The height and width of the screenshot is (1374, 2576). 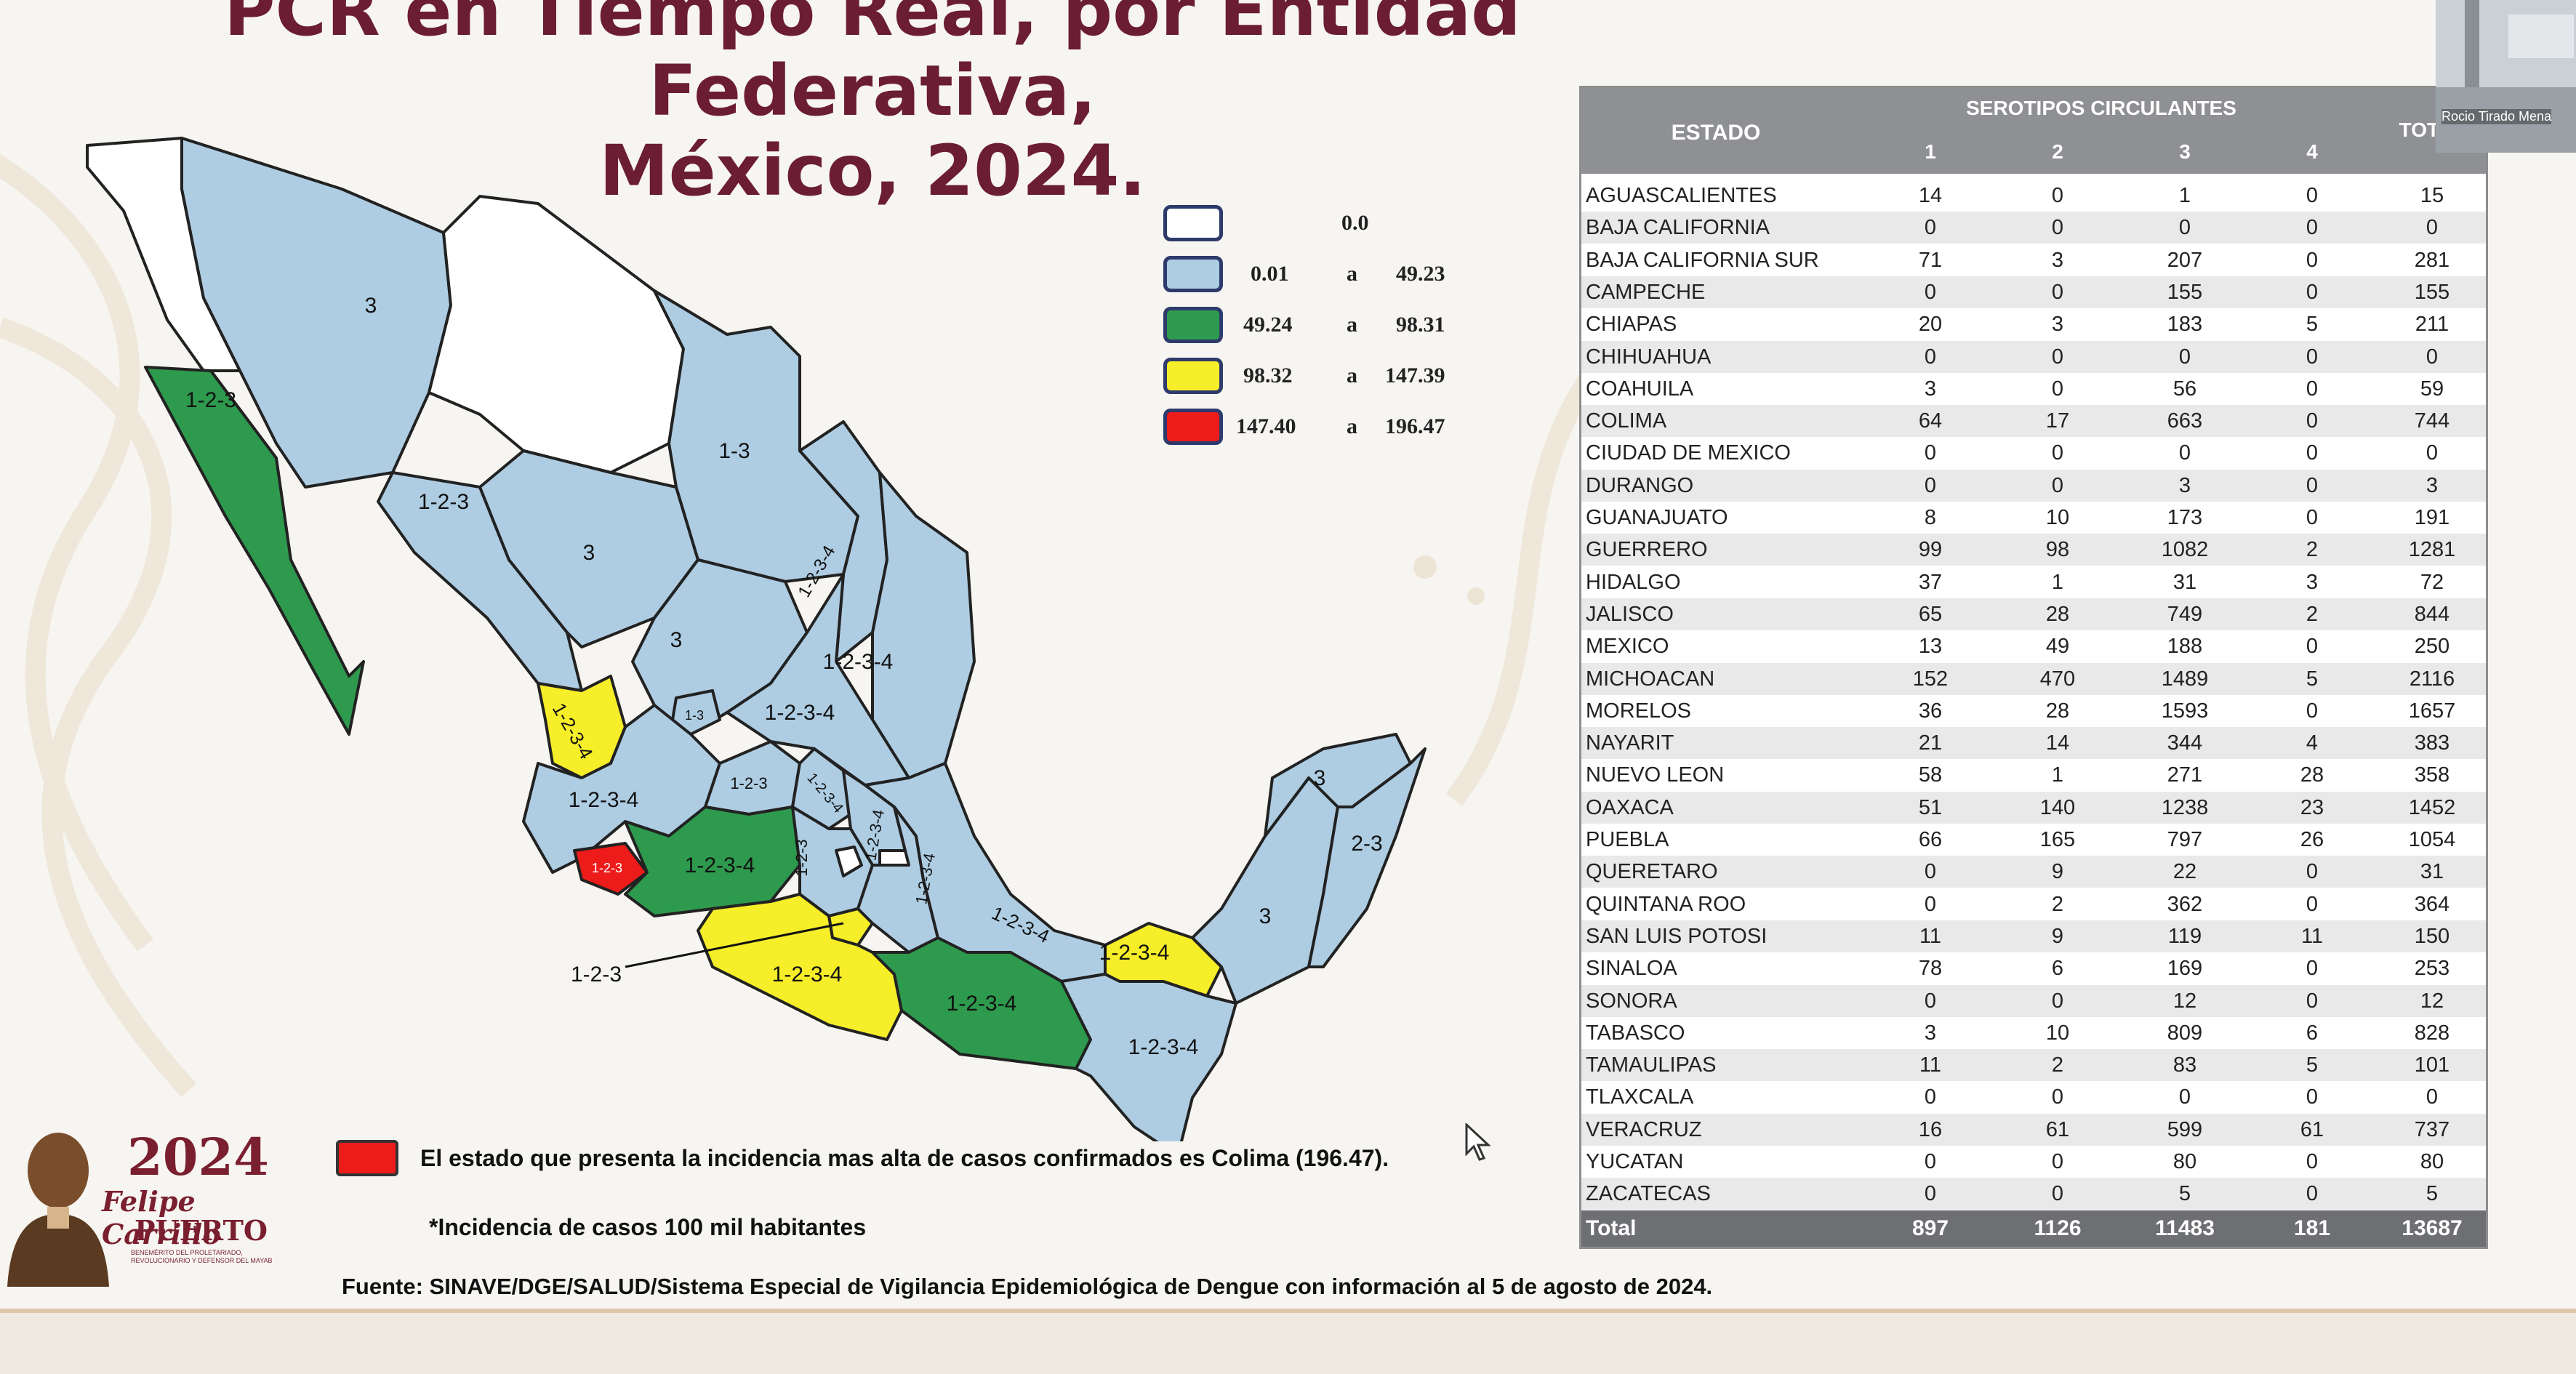 I want to click on label-morelos-callout: 1-2-3, so click(x=596, y=975).